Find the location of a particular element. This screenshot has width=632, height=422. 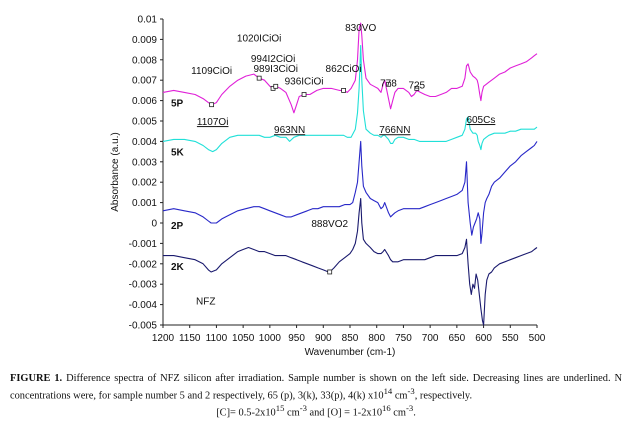

caption-exponent-1: 14 is located at coordinates (388, 391).